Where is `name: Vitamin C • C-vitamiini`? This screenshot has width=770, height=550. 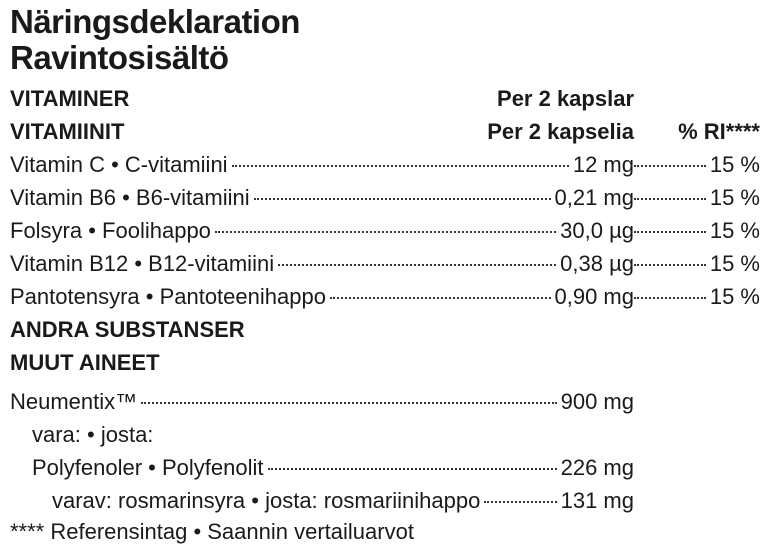
name: Vitamin C • C-vitamiini is located at coordinates (119, 164).